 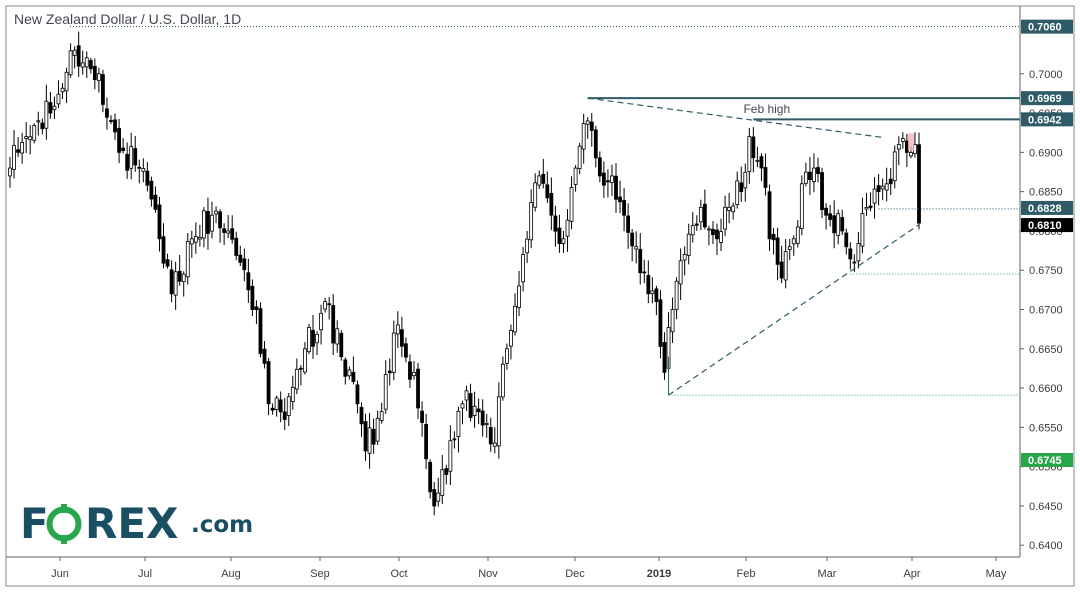 What do you see at coordinates (766, 109) in the screenshot?
I see `annotation-label: Feb high` at bounding box center [766, 109].